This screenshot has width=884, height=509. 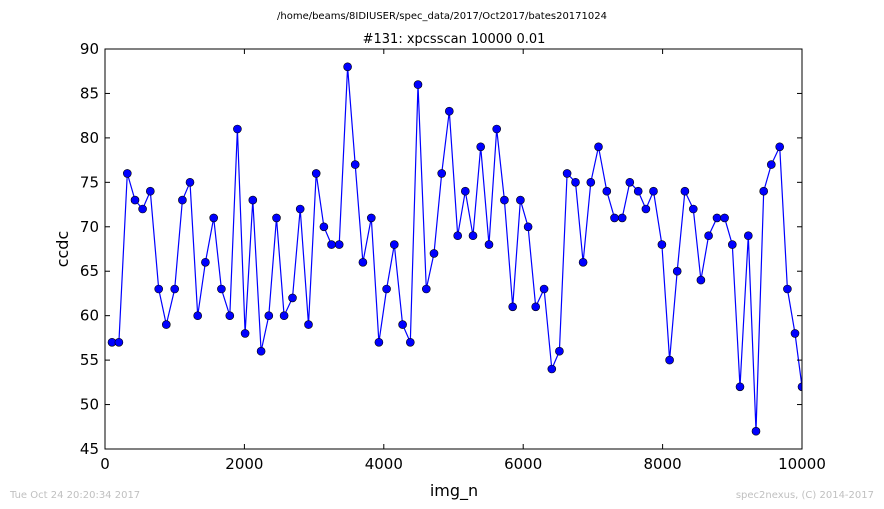 What do you see at coordinates (454, 491) in the screenshot?
I see `x-axis-label: img_n` at bounding box center [454, 491].